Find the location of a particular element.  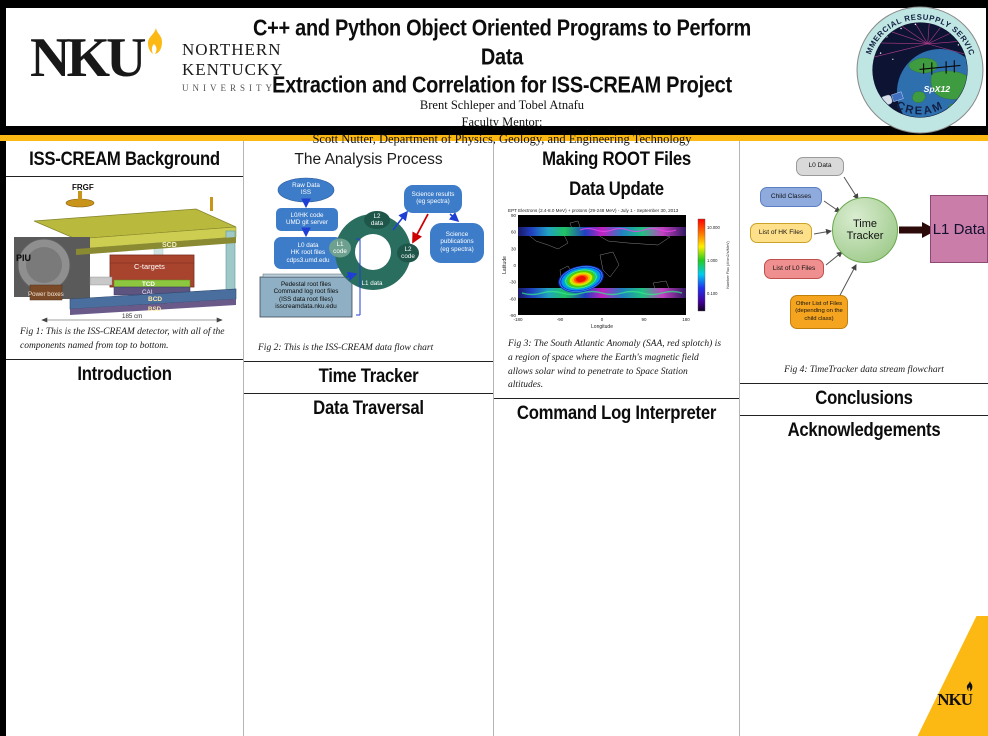

section-title-data-traversal: Data Traversal is located at coordinates (368, 408).